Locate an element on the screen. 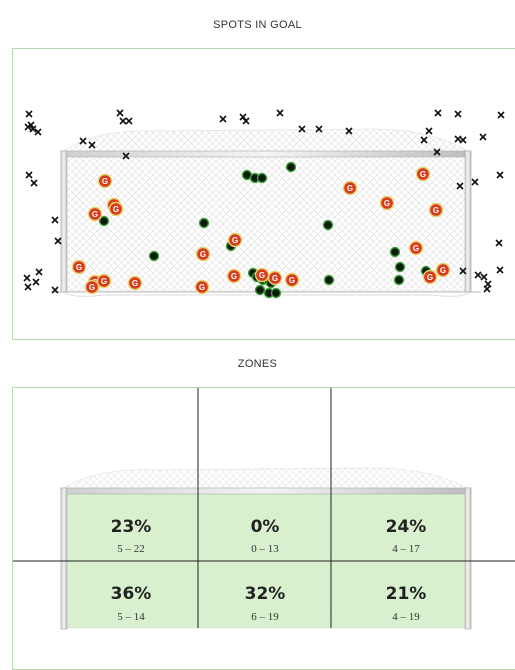 The height and width of the screenshot is (670, 515). saved-shots is located at coordinates (265, 230).